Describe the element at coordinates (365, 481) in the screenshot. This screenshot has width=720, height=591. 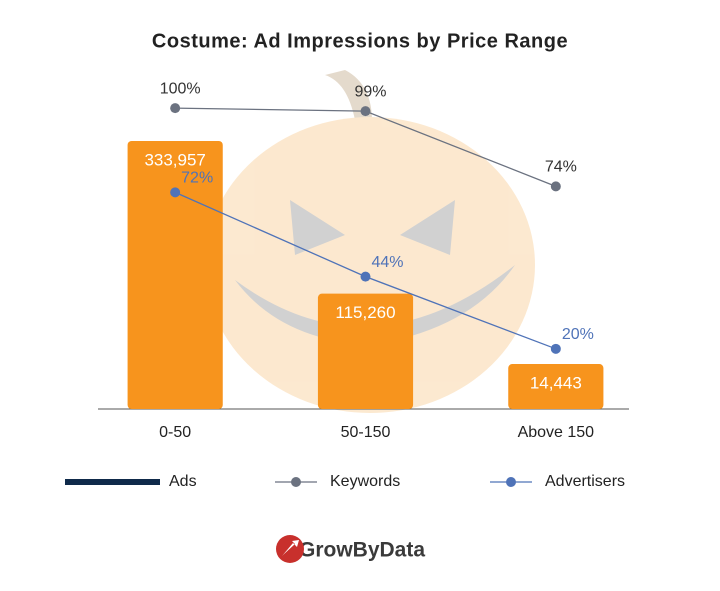
I see `legend-label: Keywords` at that location.